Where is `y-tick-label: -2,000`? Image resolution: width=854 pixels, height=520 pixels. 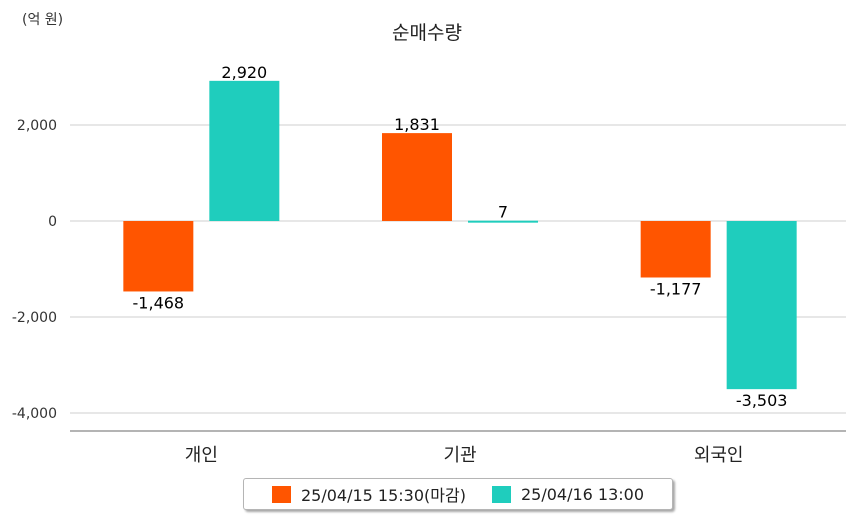
y-tick-label: -2,000 is located at coordinates (34, 318).